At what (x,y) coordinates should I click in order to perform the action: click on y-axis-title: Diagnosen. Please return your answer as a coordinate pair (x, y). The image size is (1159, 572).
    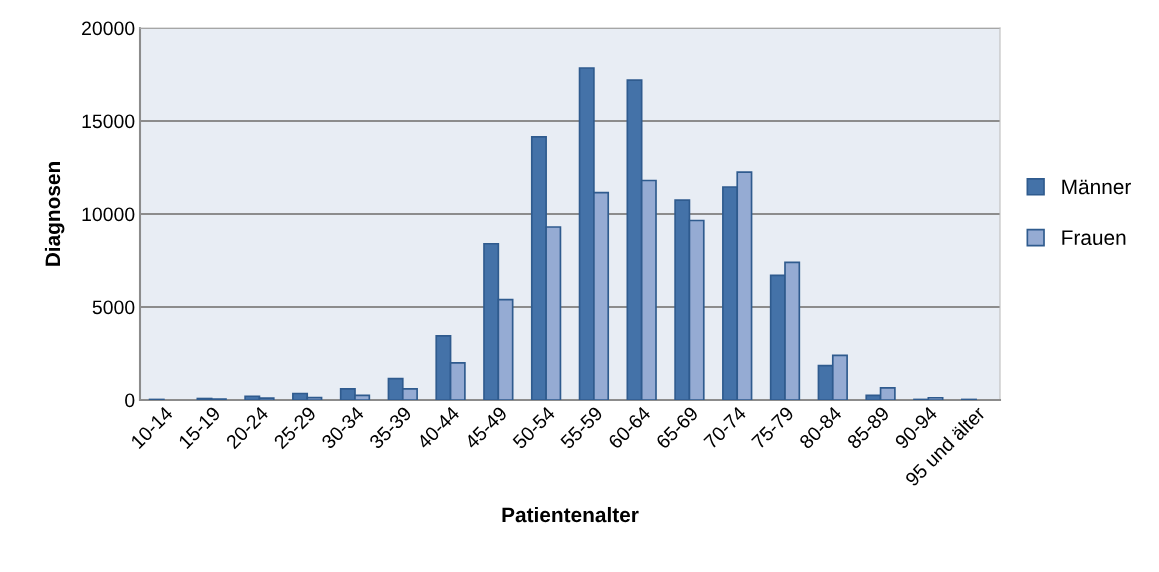
    Looking at the image, I should click on (54, 214).